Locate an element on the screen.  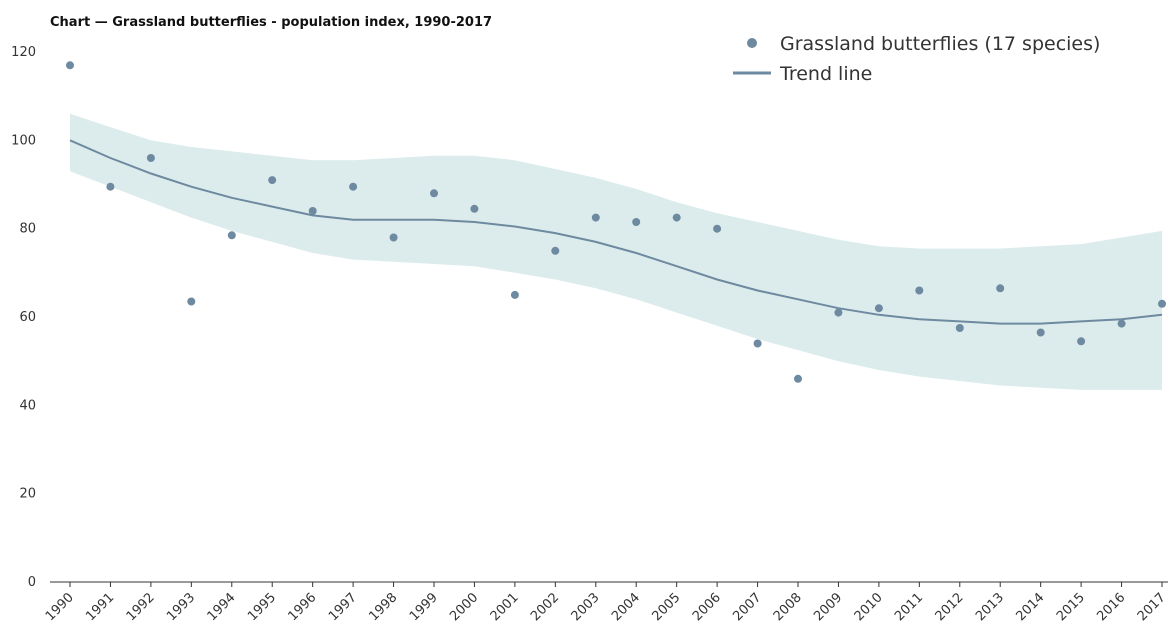
x-tick-label: 2017 is located at coordinates (1152, 607).